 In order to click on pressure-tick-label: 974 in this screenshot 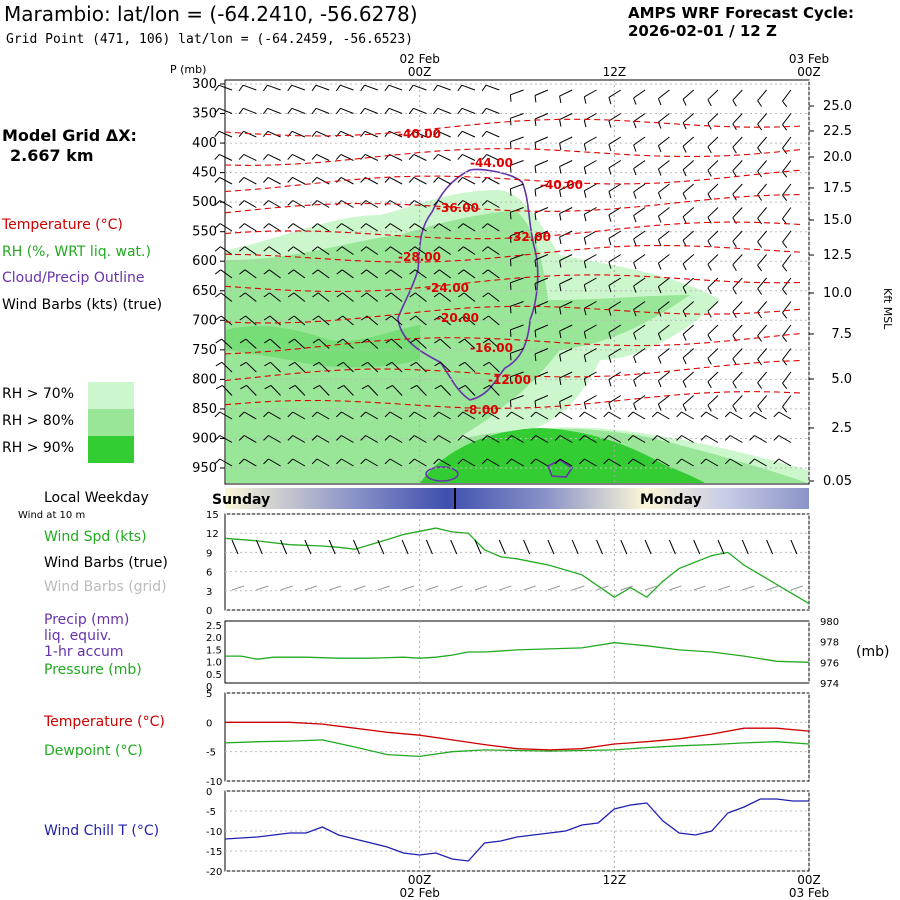, I will do `click(829, 684)`.